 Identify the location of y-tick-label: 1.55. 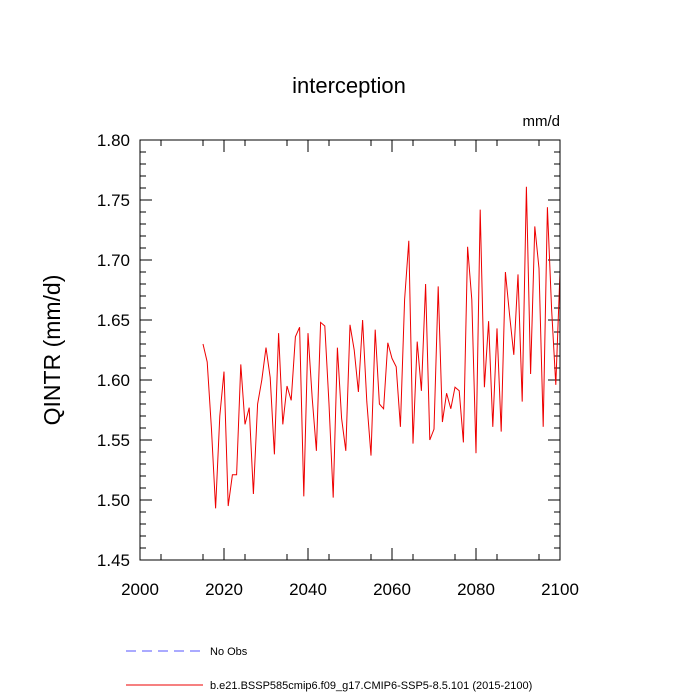
(113, 440).